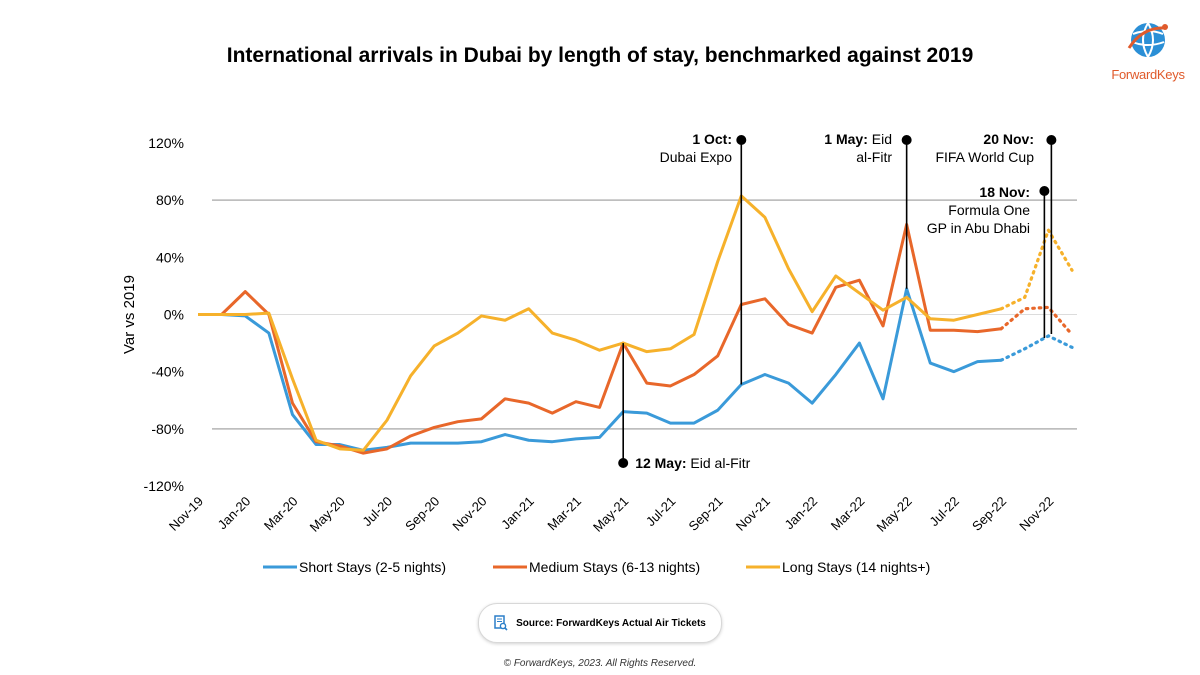 The width and height of the screenshot is (1200, 675). I want to click on legend-label-3: Long Stays (14 nights+), so click(856, 567).